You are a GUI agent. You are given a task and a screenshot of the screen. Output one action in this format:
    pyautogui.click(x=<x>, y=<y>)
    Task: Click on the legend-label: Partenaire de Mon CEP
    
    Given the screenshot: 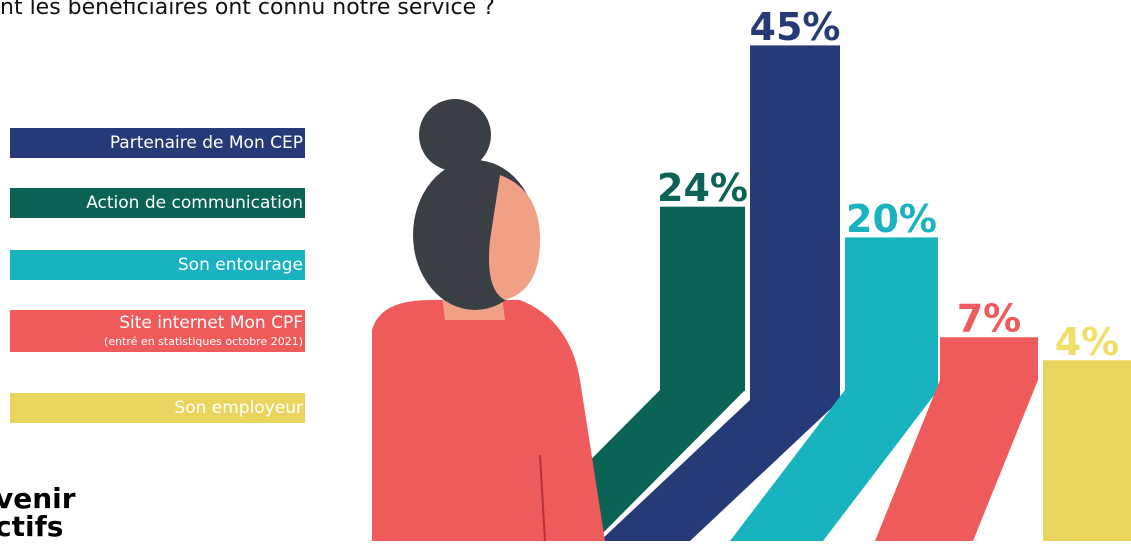 What is the action you would take?
    pyautogui.click(x=206, y=143)
    